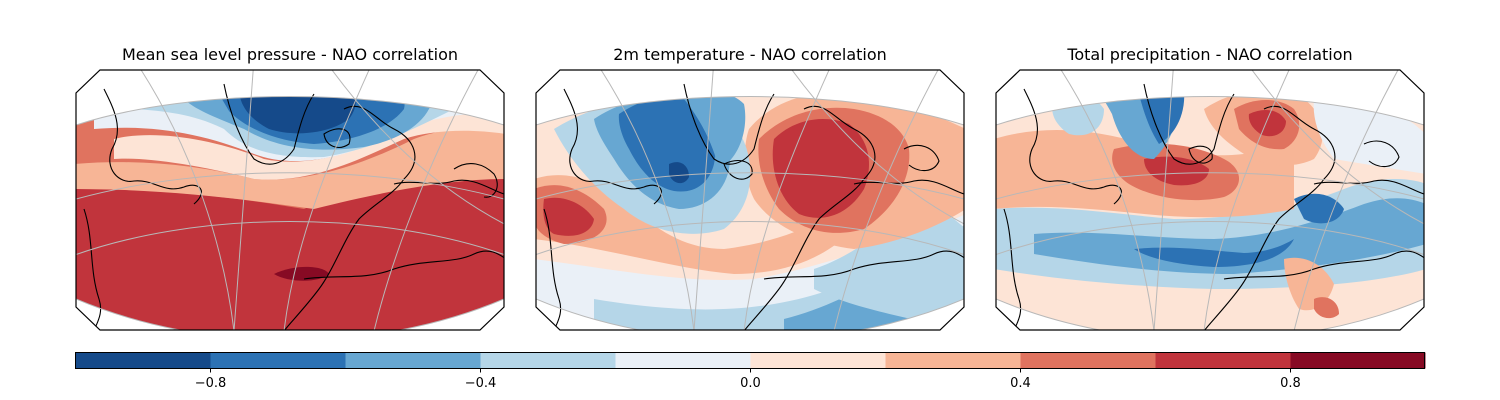 This screenshot has height=400, width=1500. Describe the element at coordinates (750, 370) in the screenshot. I see `colorbar-ticks` at that location.